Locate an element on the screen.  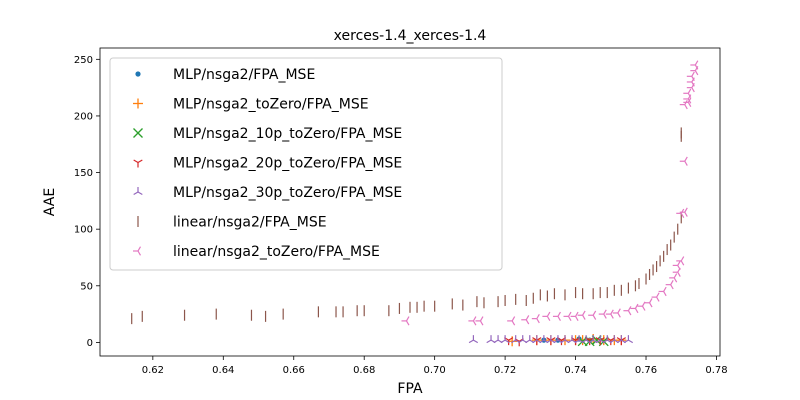
x-axis-label: FPA is located at coordinates (410, 389).